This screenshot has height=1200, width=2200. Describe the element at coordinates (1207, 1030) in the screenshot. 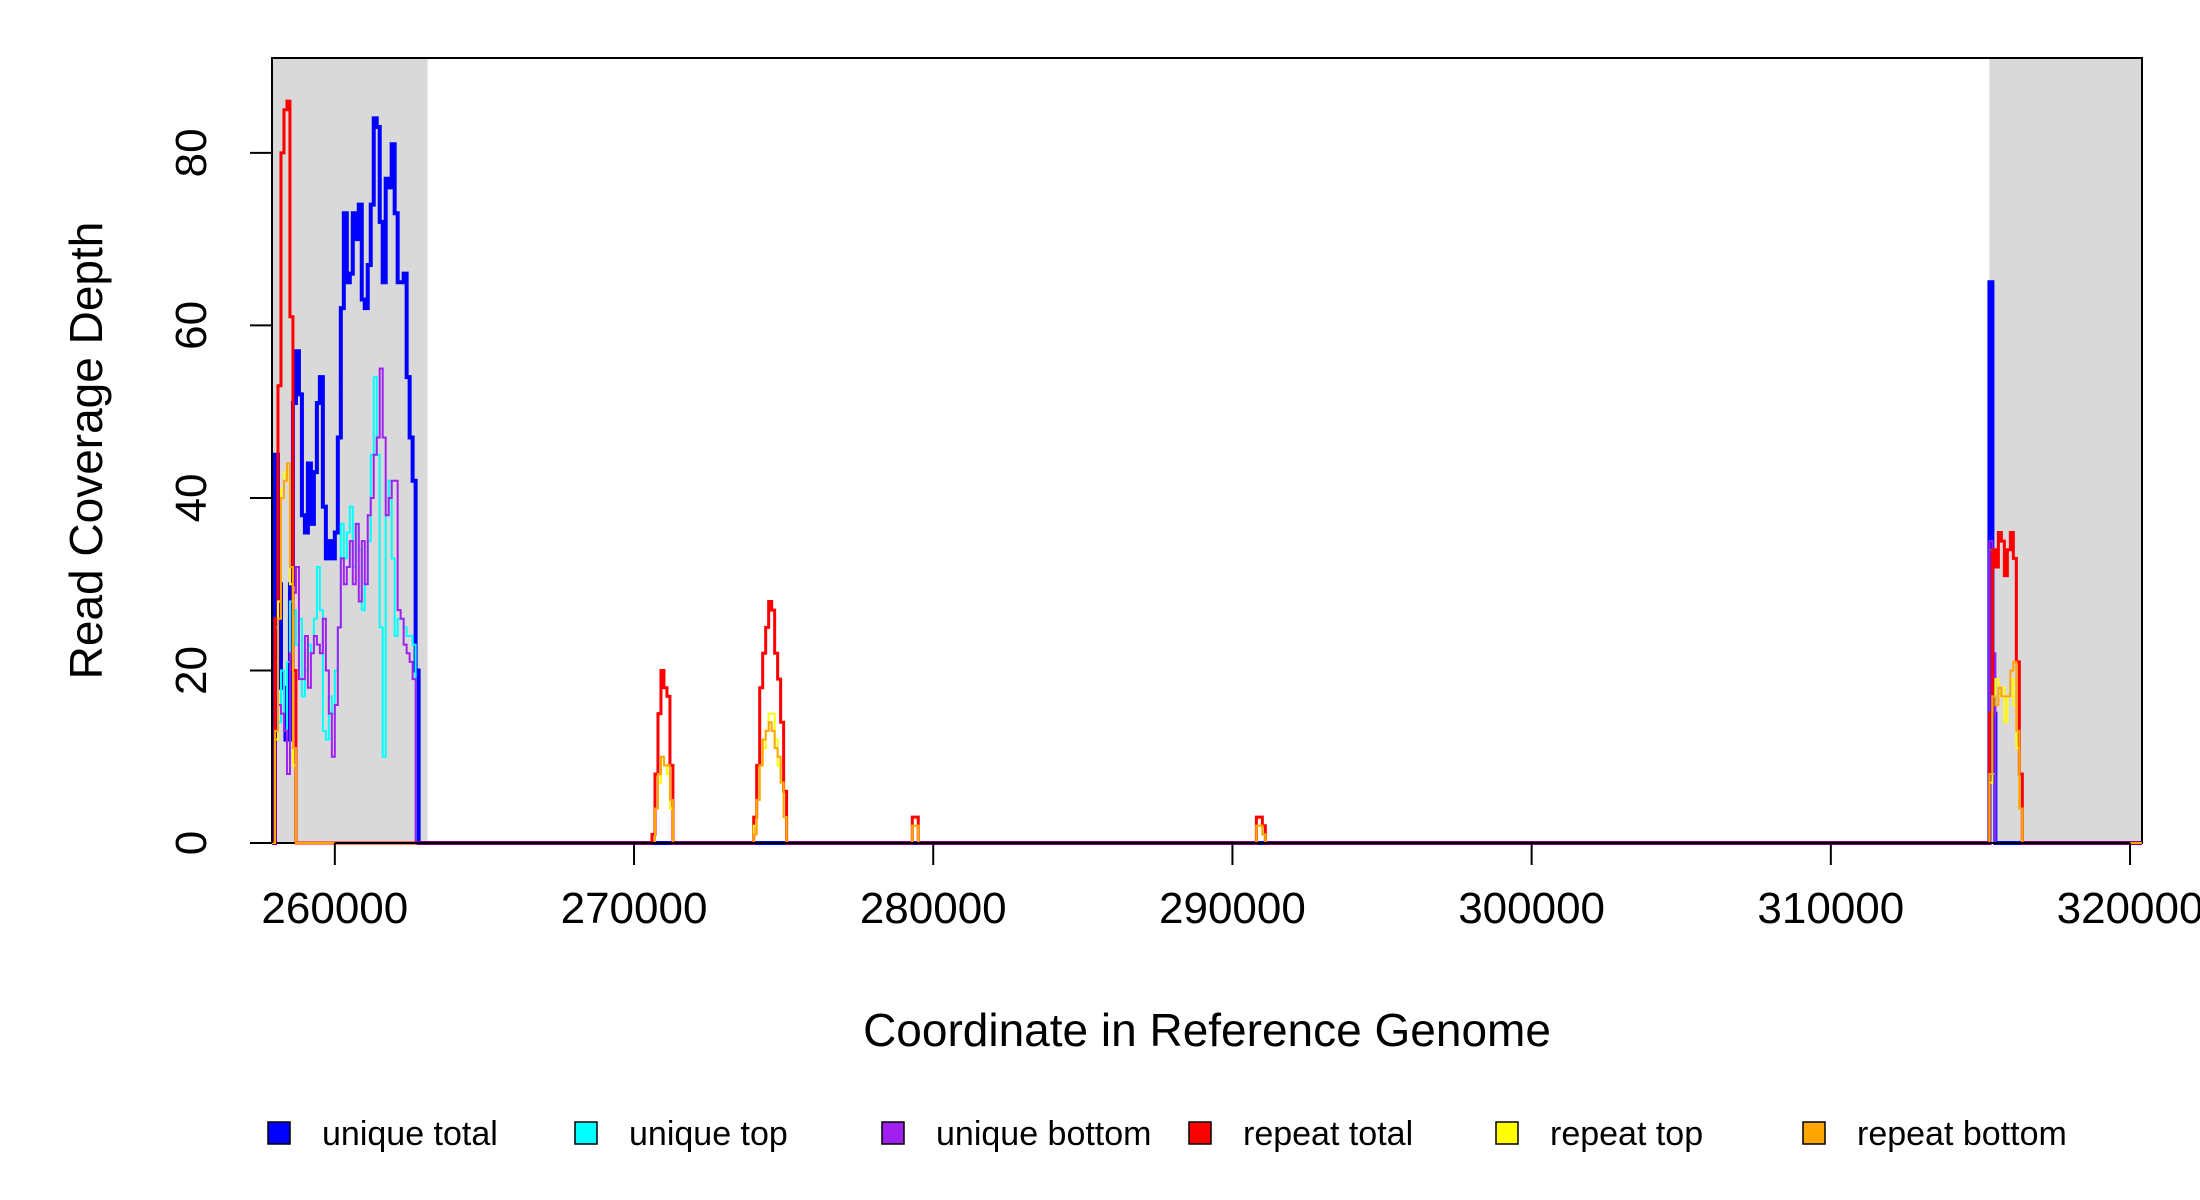

I see `x-axis-title: Coordinate in Reference Genome` at that location.